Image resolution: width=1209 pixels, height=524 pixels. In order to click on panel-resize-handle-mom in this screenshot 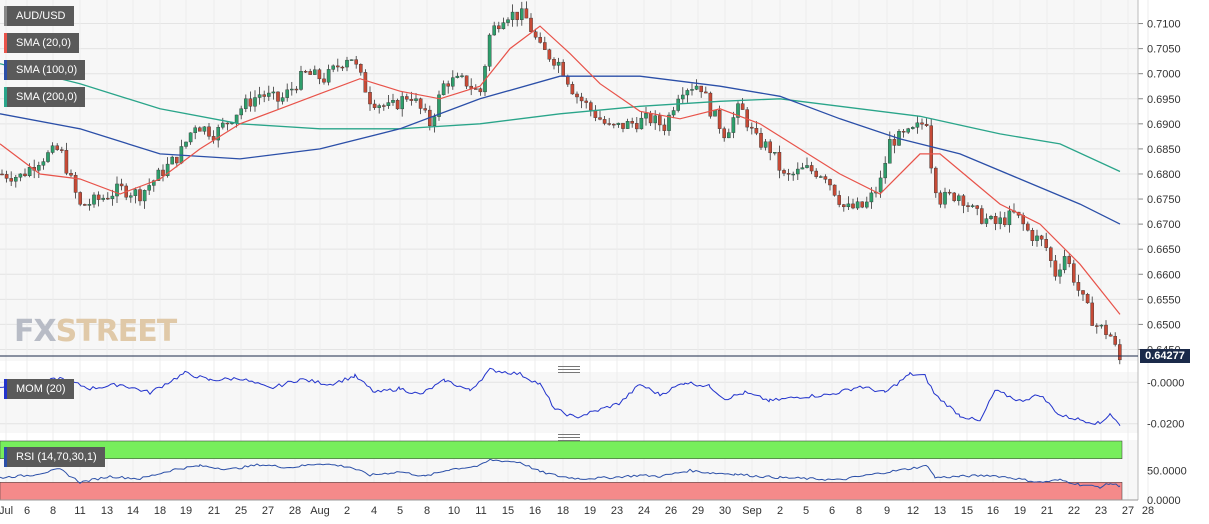, I will do `click(569, 369)`.